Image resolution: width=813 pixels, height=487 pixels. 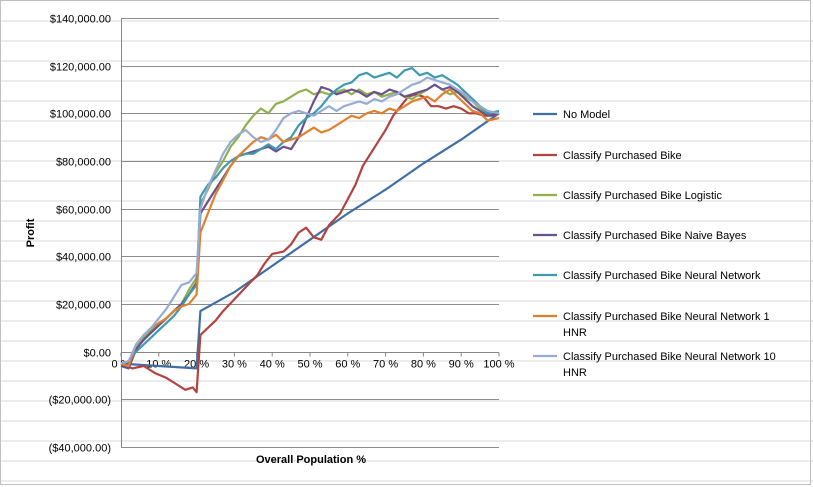 I want to click on y-tick-label: $60,000.00, so click(x=83, y=211).